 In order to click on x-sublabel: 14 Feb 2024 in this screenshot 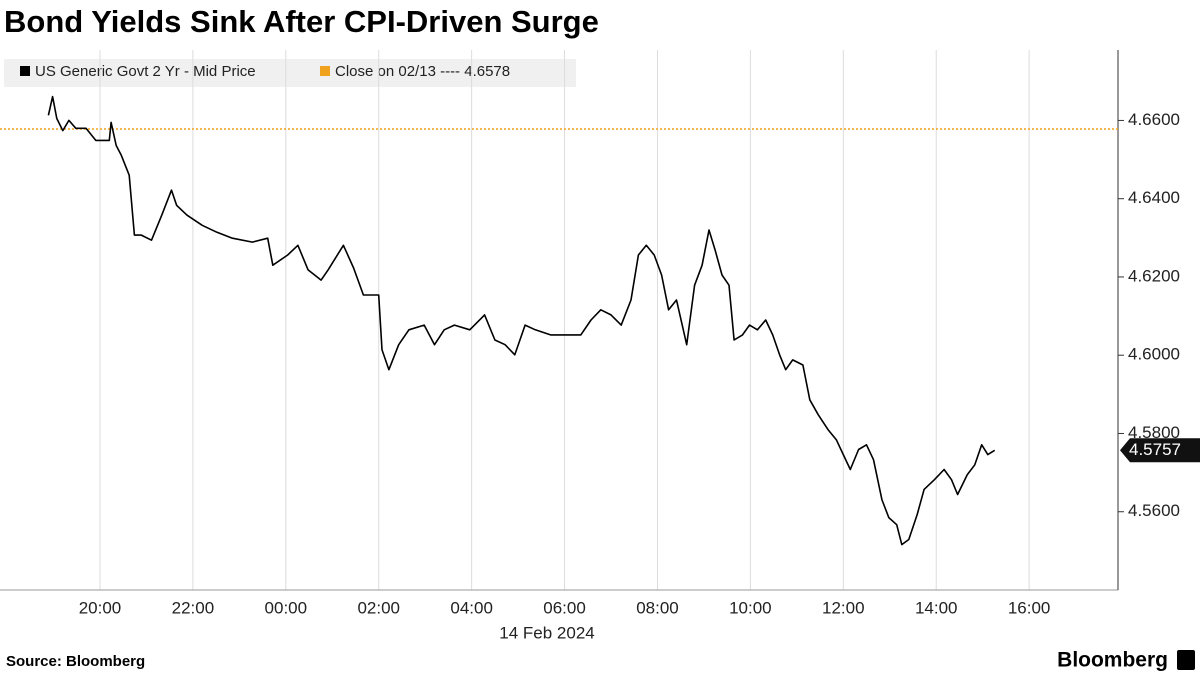, I will do `click(546, 632)`.